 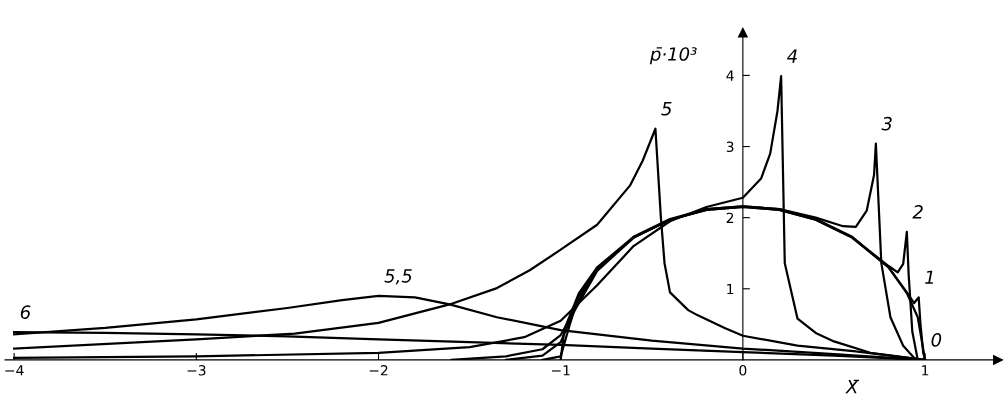 What do you see at coordinates (917, 212) in the screenshot?
I see `annotation: 2` at bounding box center [917, 212].